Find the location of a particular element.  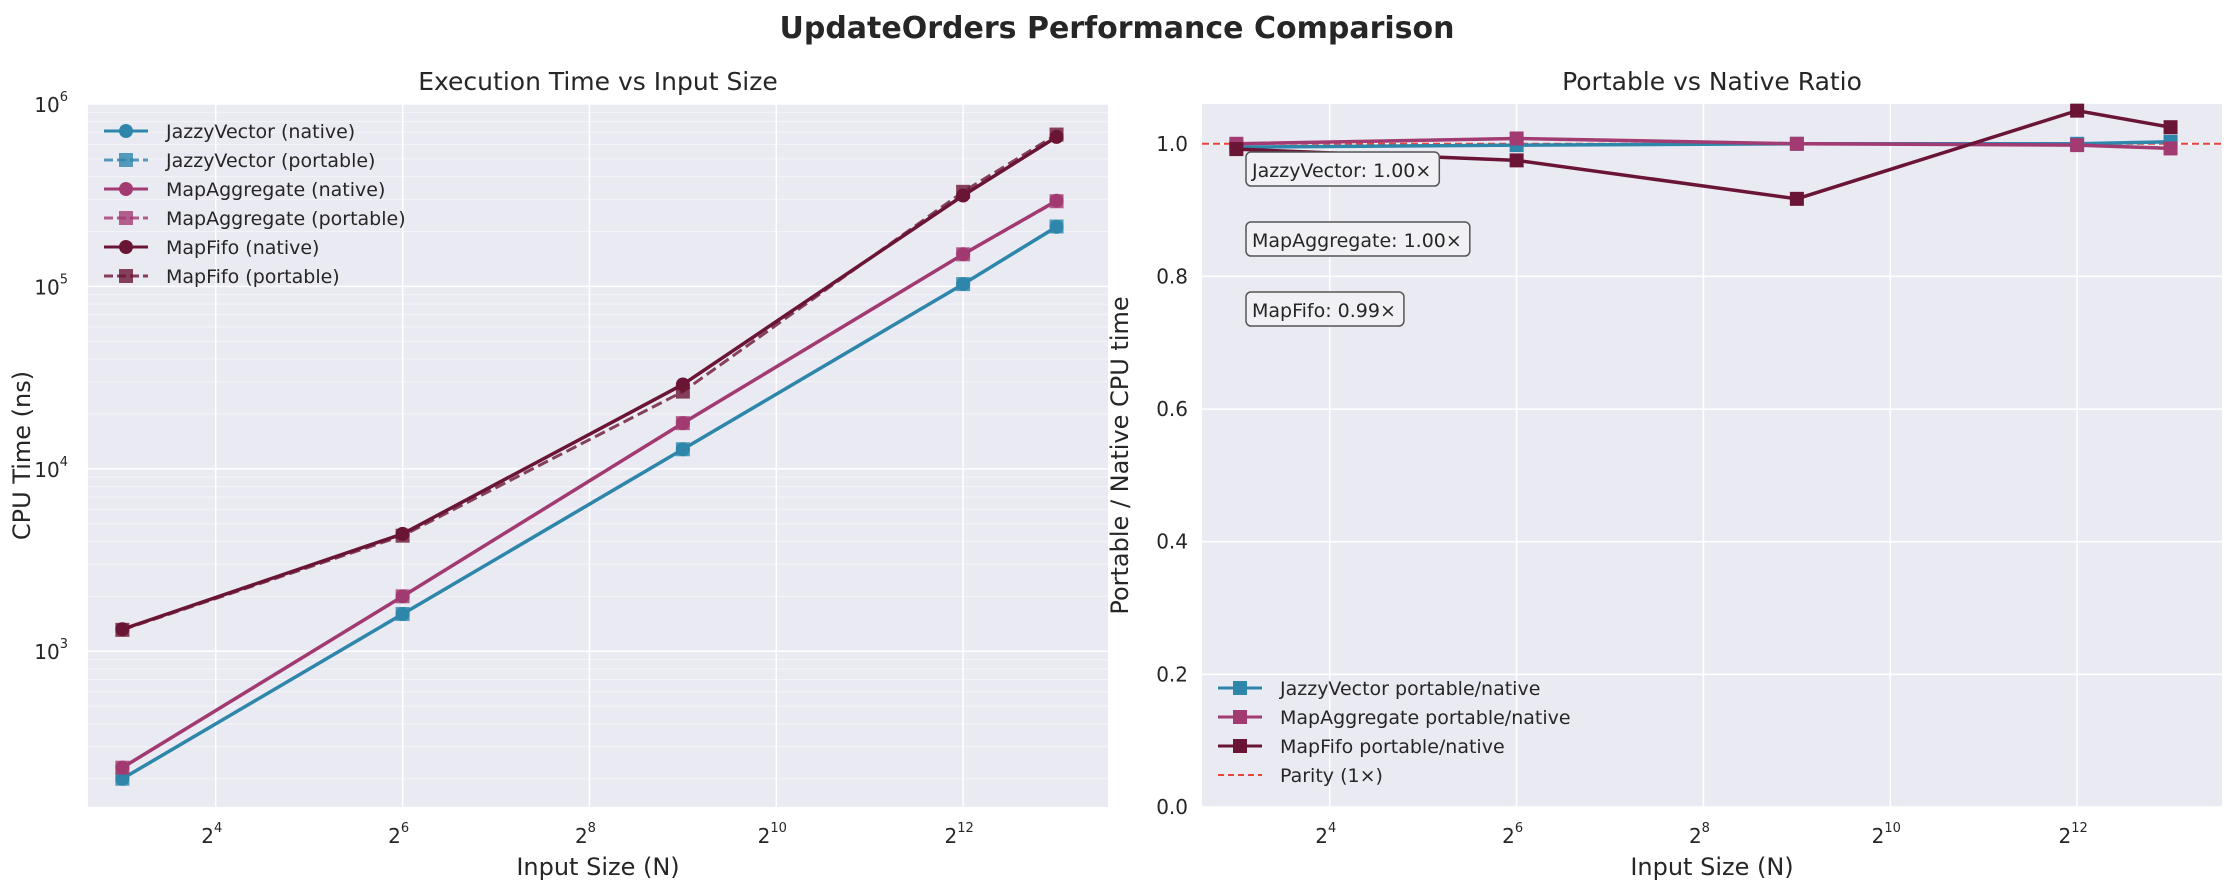

figure-title: UpdateOrders Performance Comparison is located at coordinates (1117, 28).